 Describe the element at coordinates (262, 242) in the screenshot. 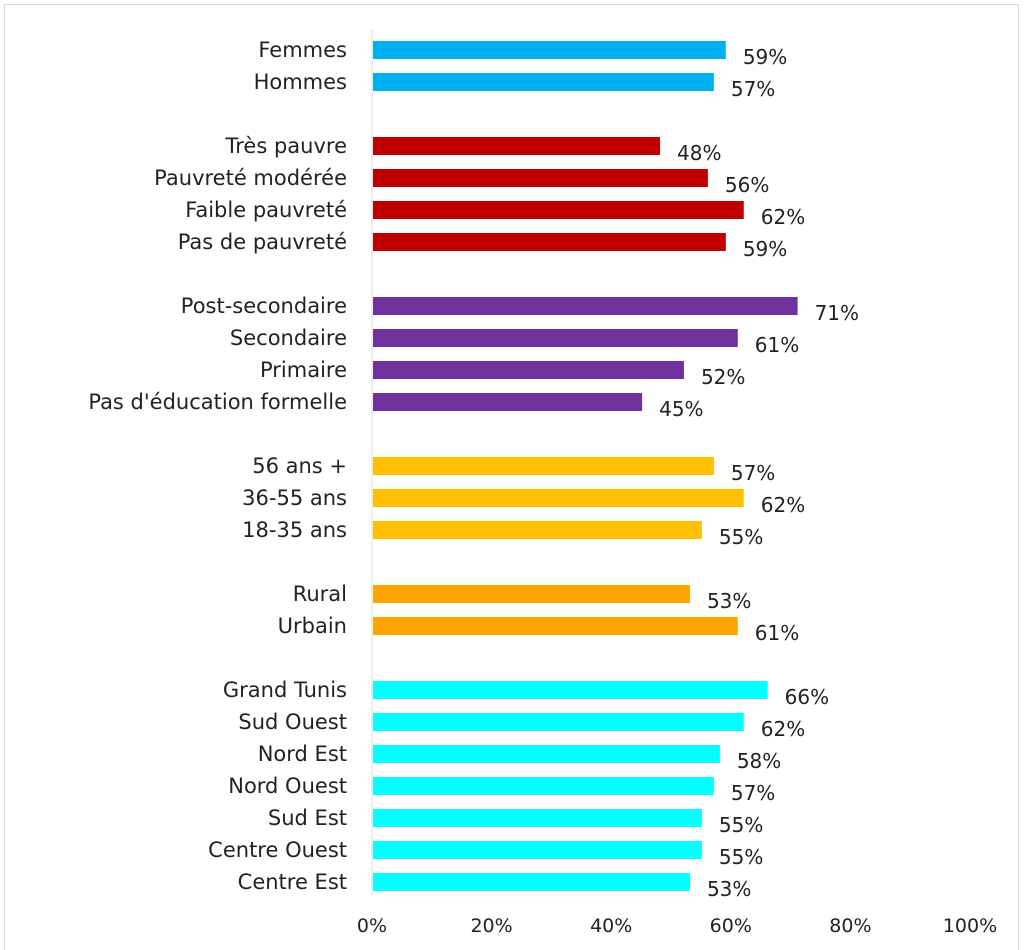

I see `category-label: Pas de pauvreté` at that location.